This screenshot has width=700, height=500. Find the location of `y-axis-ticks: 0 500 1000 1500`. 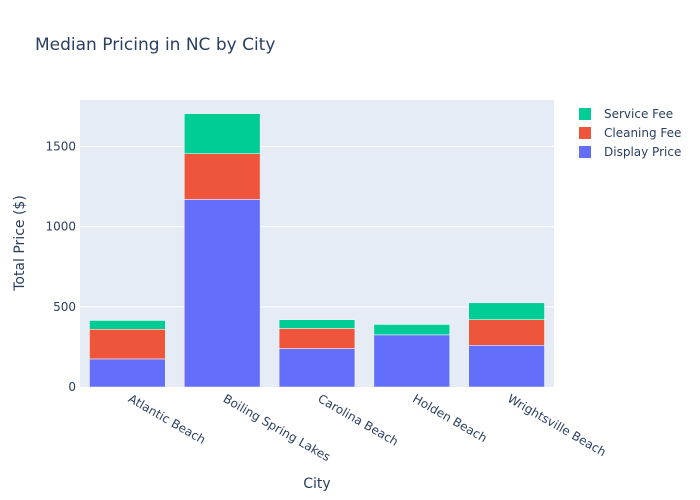

y-axis-ticks: 0 500 1000 1500 is located at coordinates (60, 266).